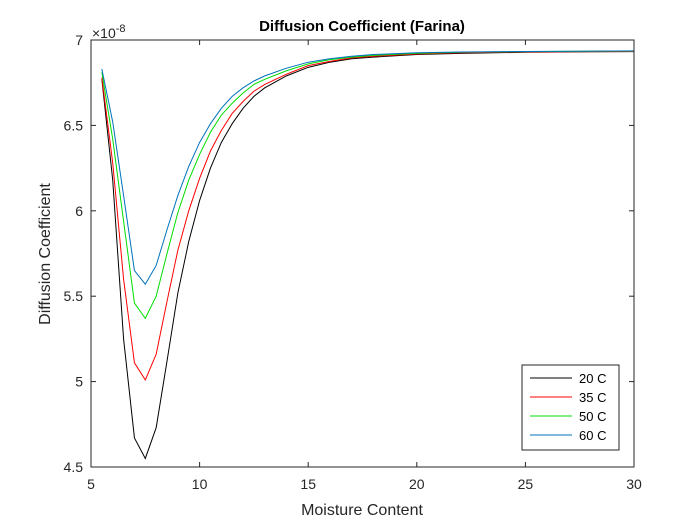 The width and height of the screenshot is (700, 525). Describe the element at coordinates (74, 125) in the screenshot. I see `y-tick-label: 6.5` at that location.